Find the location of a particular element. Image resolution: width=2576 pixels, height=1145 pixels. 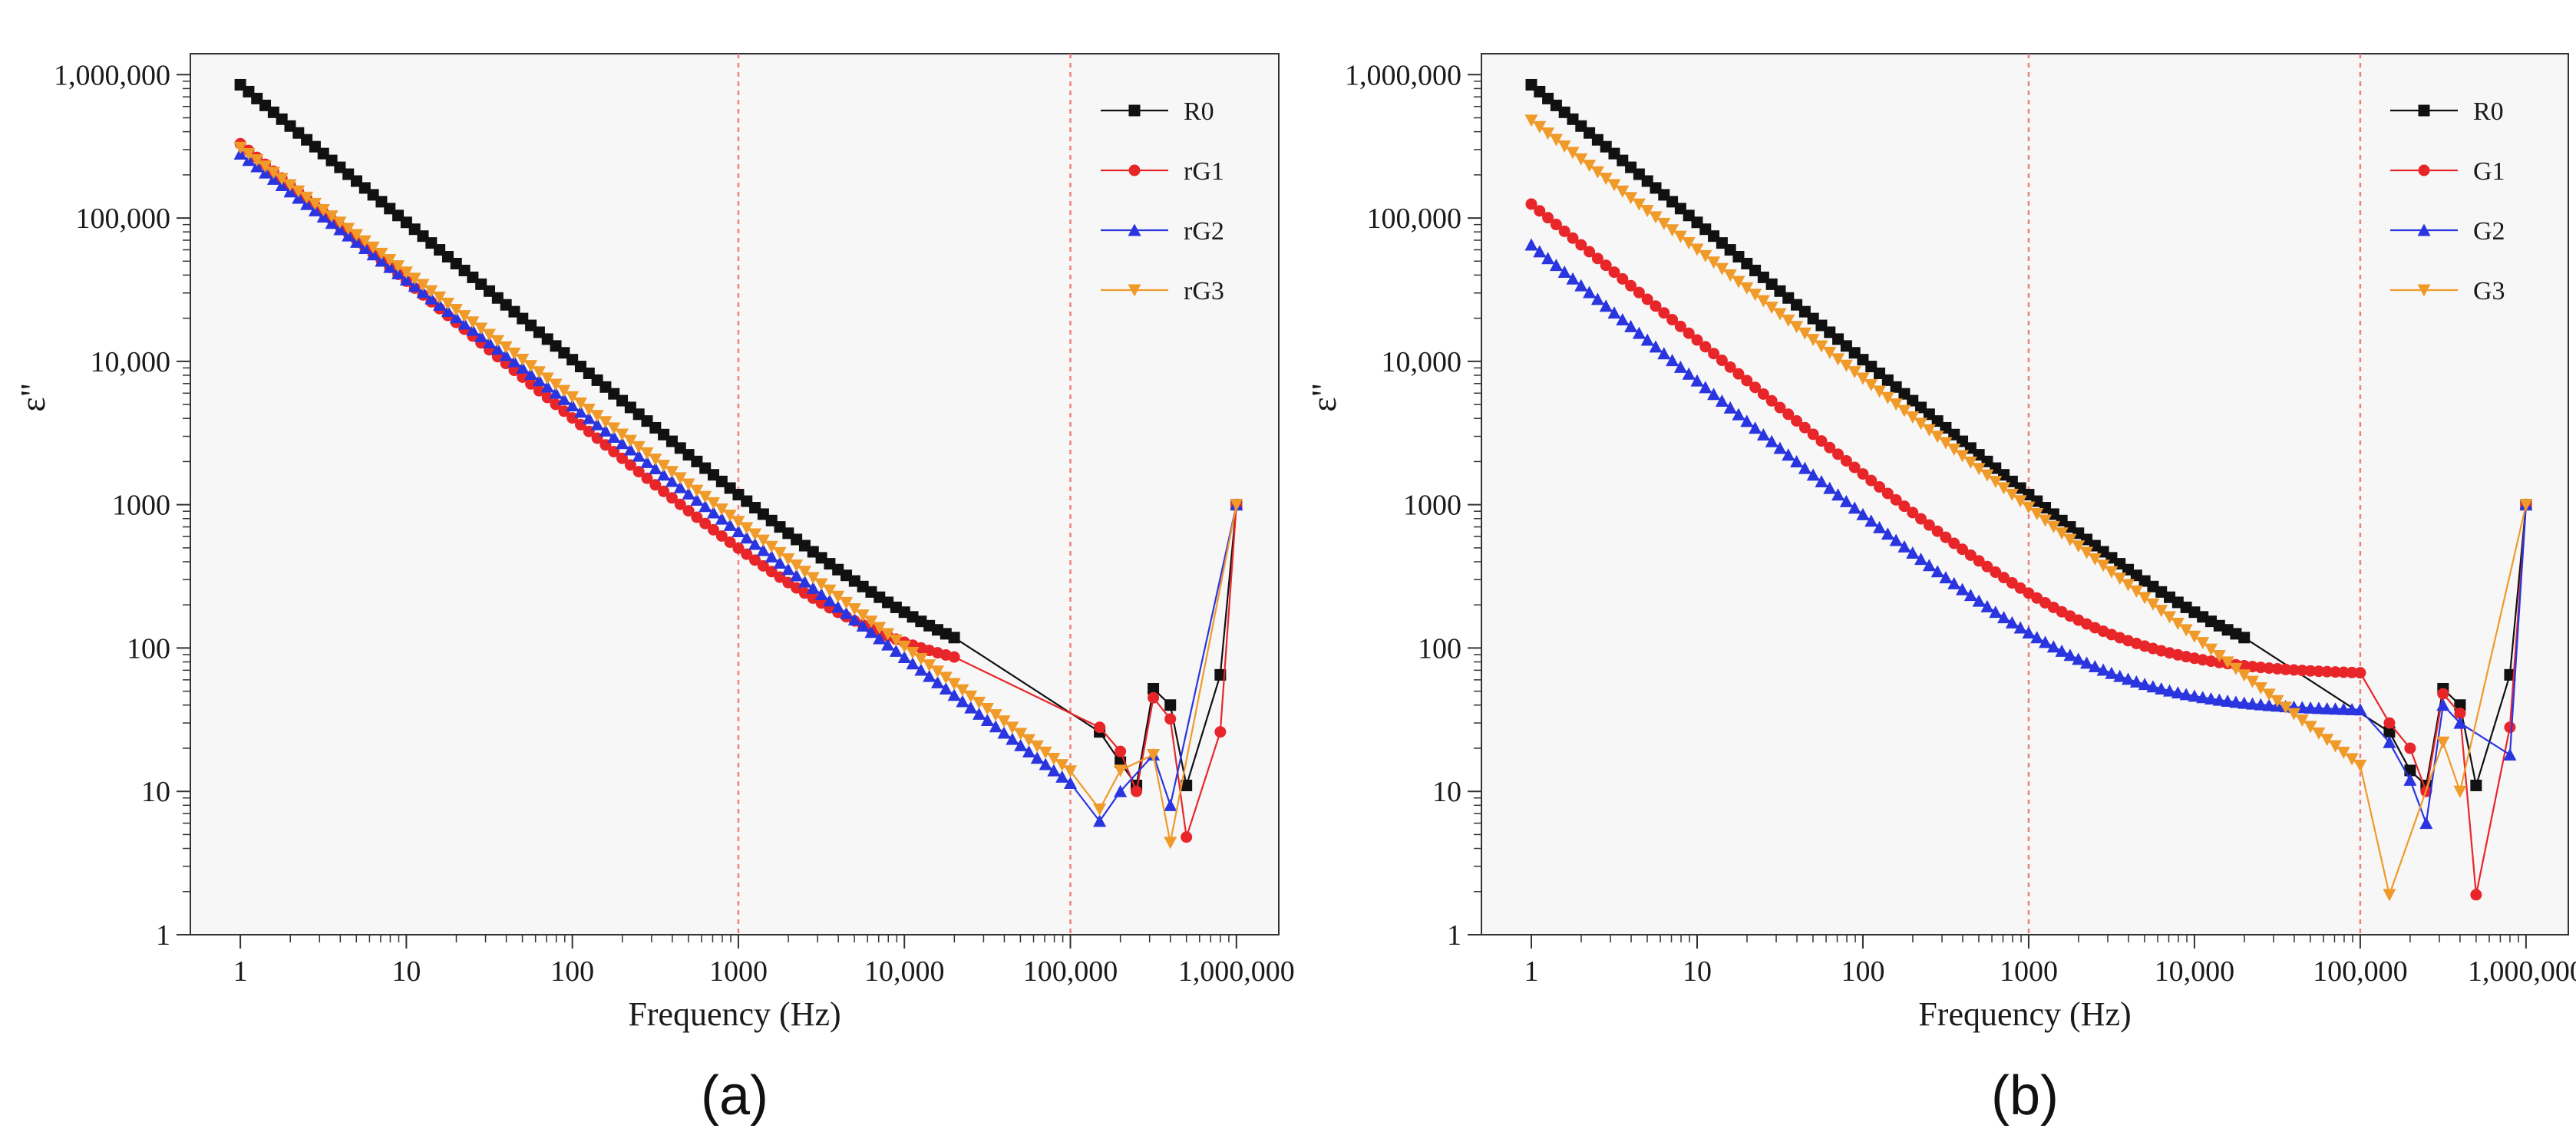

panel-b-x-tick-label: 100,000 is located at coordinates (2360, 972).